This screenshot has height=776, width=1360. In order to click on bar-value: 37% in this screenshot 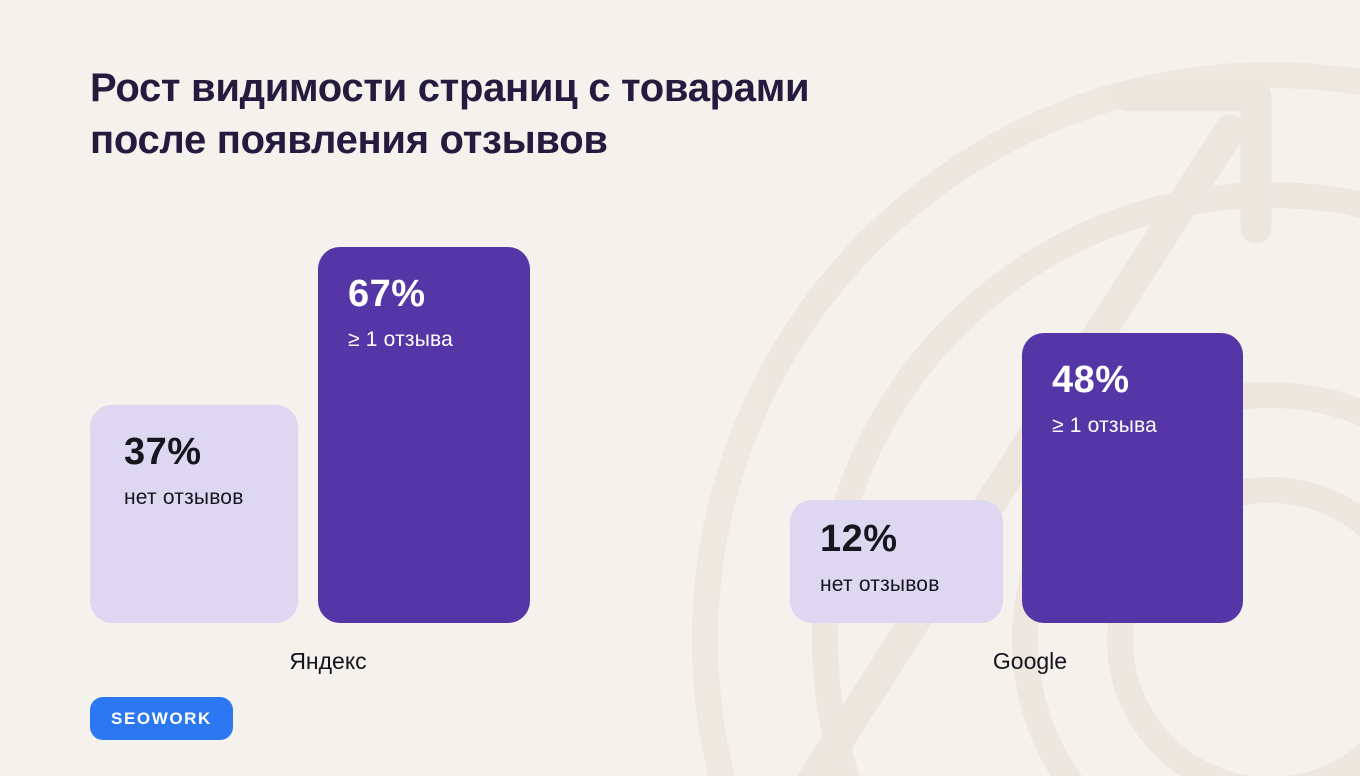, I will do `click(163, 452)`.